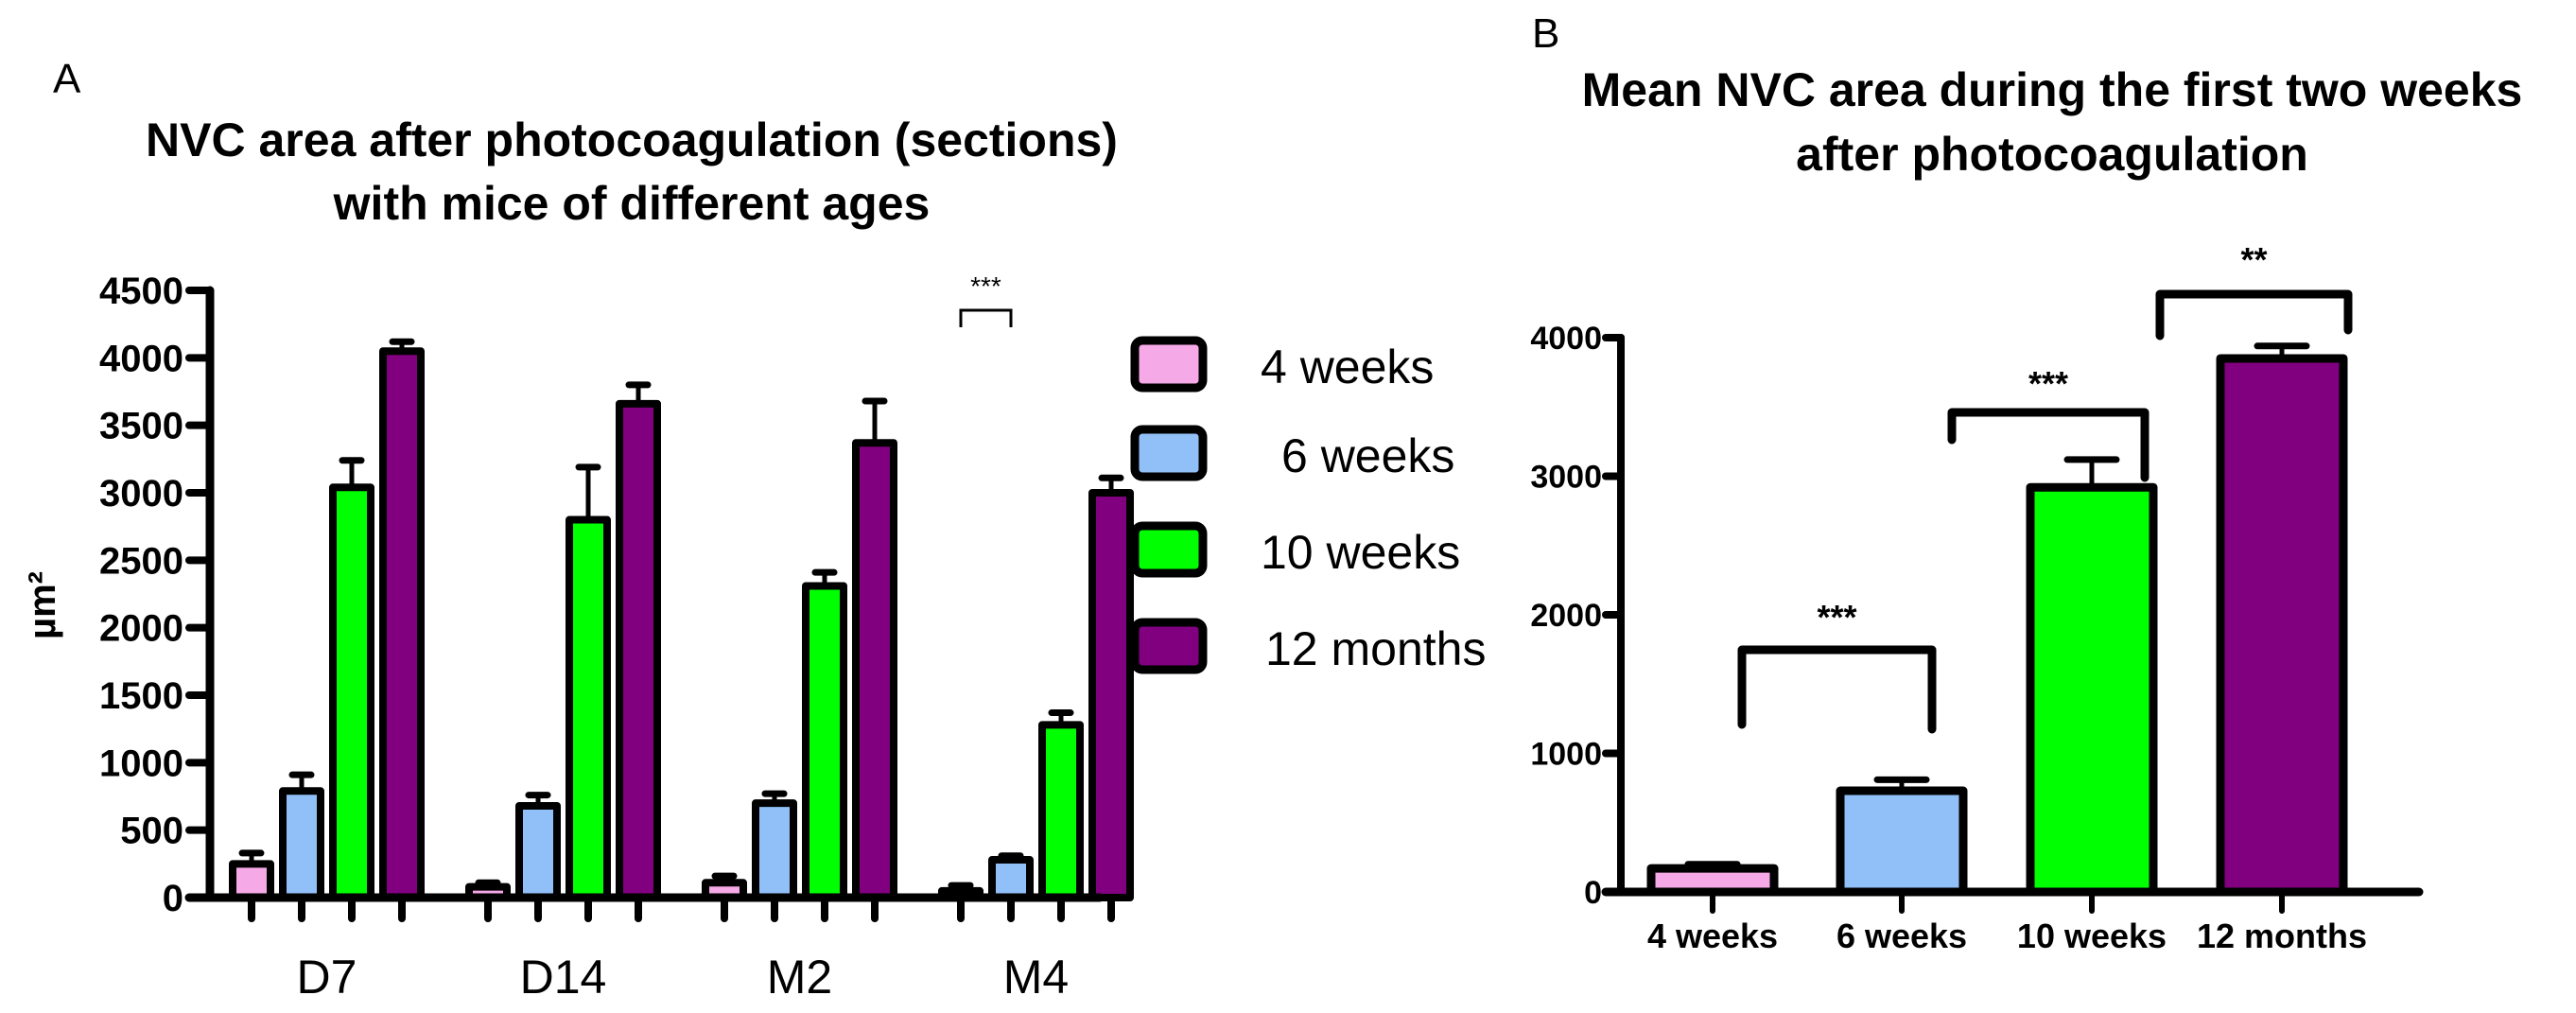 This screenshot has width=2576, height=1013. What do you see at coordinates (1308, 505) in the screenshot?
I see `chart-a-legend: 4 weeks 6 weeks 10 weeks 12 months` at bounding box center [1308, 505].